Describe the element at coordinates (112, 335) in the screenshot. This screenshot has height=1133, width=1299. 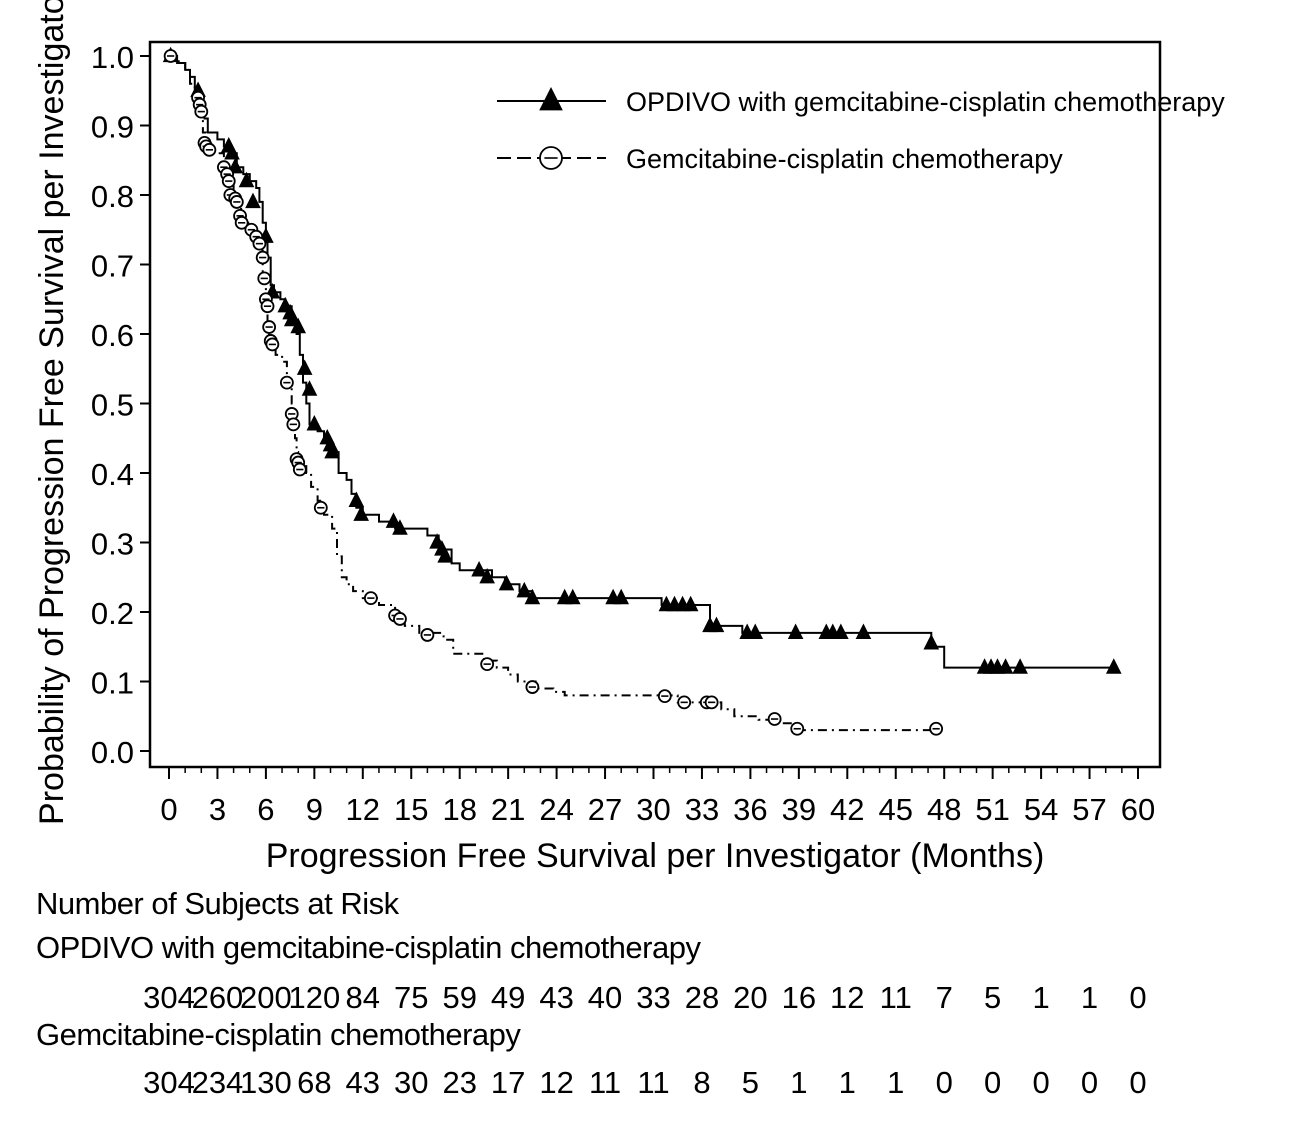
I see `y-tick-label: 0.6` at that location.